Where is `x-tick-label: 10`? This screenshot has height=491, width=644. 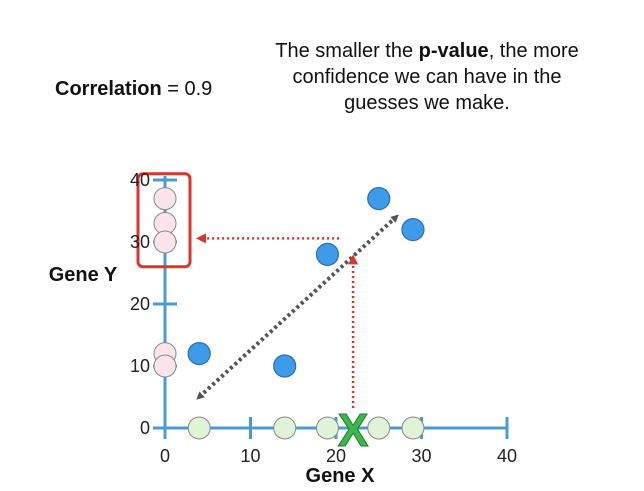
x-tick-label: 10 is located at coordinates (250, 456).